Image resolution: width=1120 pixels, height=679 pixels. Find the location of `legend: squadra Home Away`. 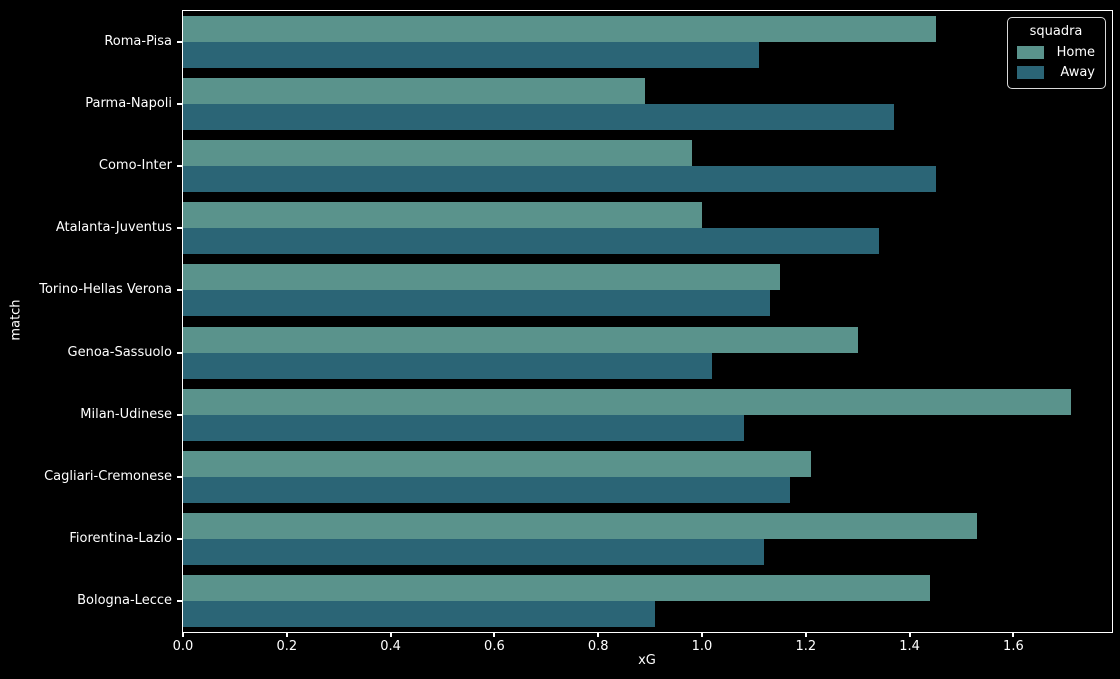

legend: squadra Home Away is located at coordinates (1056, 53).